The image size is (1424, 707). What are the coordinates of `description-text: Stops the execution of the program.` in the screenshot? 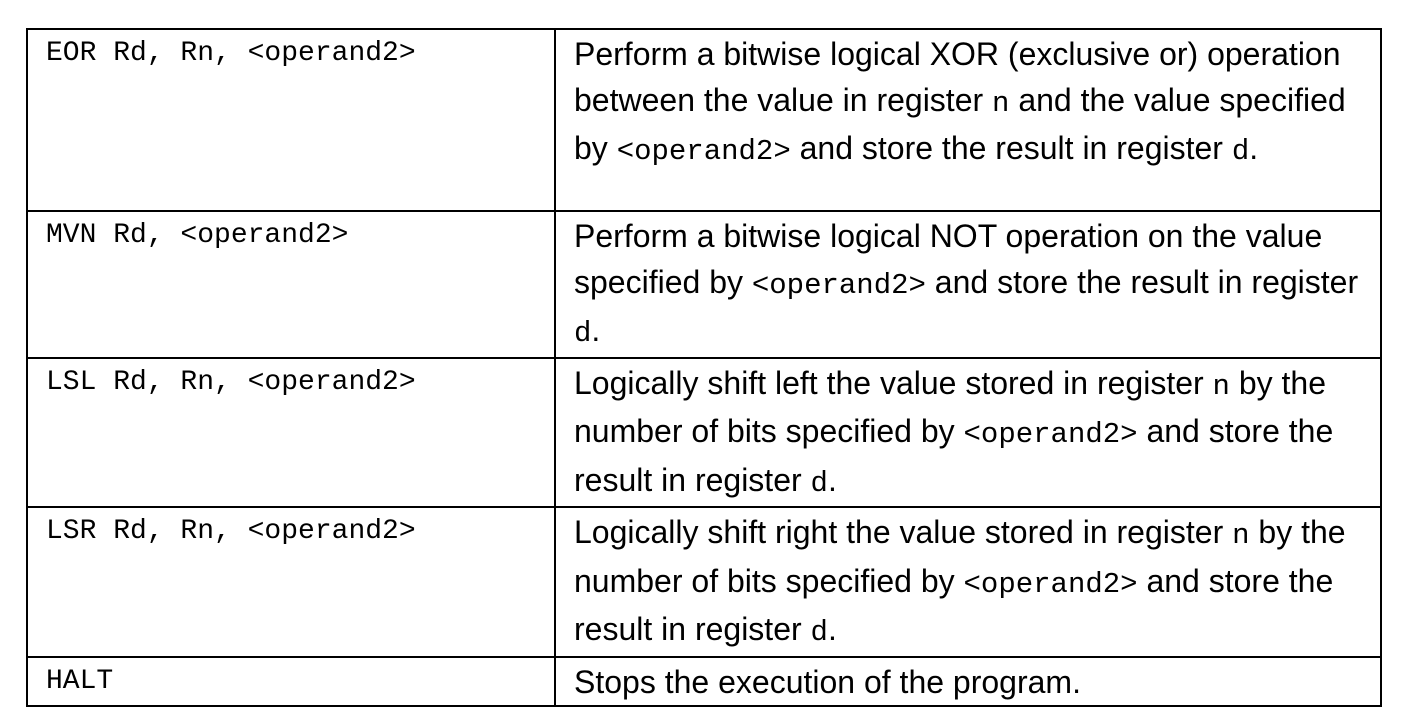 It's located at (827, 681).